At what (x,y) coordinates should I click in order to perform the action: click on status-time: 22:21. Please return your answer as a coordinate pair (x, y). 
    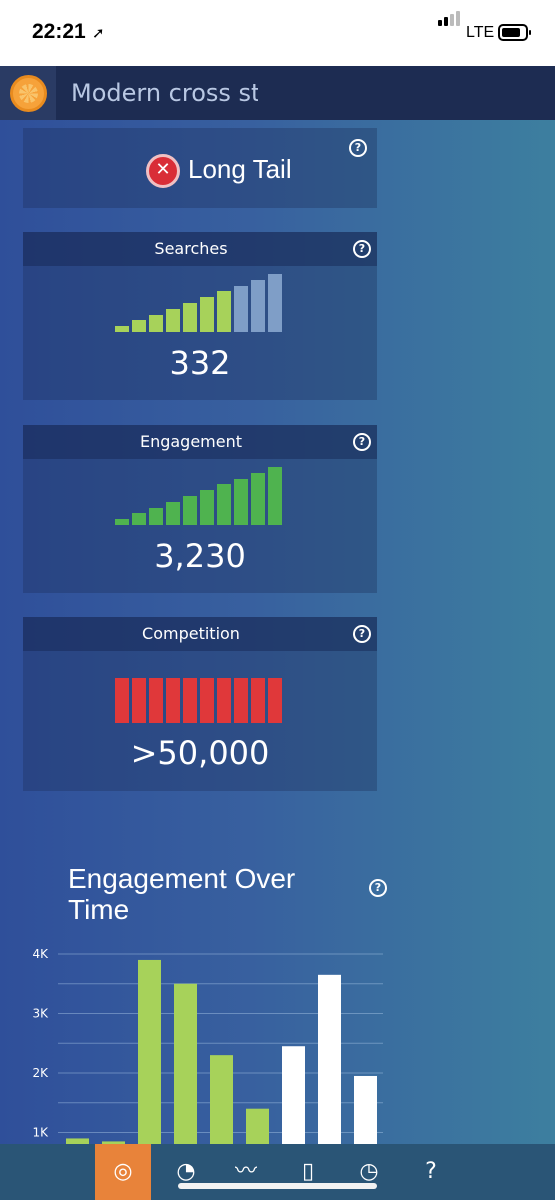
    Looking at the image, I should click on (59, 31).